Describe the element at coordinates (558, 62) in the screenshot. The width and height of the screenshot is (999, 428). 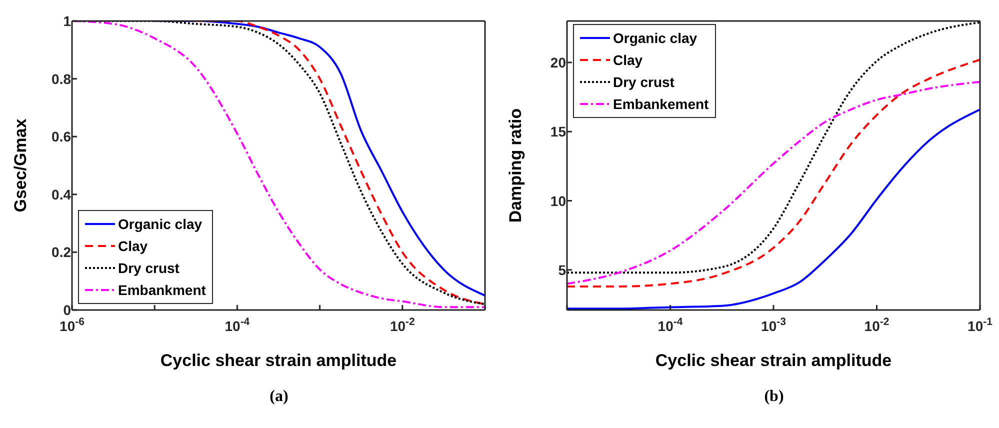
I see `y-tick-label: 20` at that location.